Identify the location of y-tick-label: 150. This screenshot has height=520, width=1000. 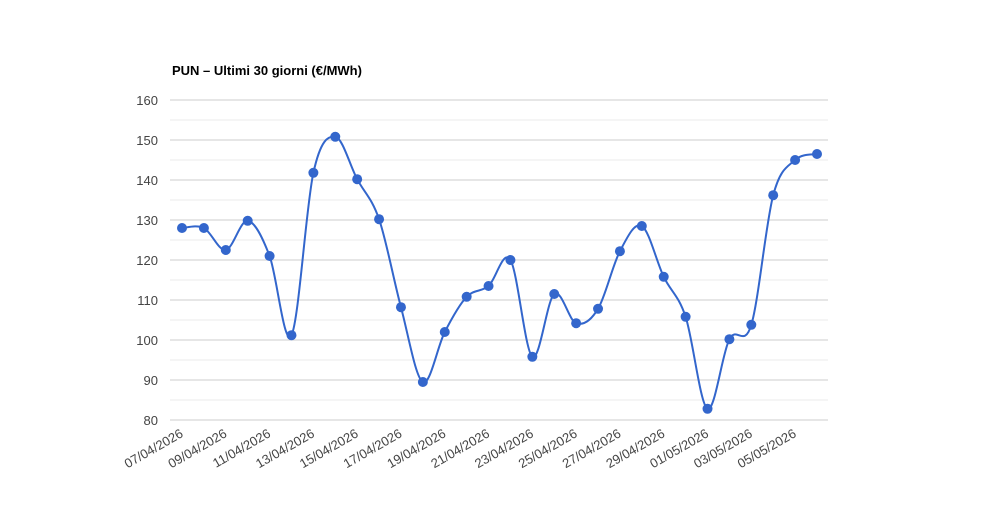
(147, 140).